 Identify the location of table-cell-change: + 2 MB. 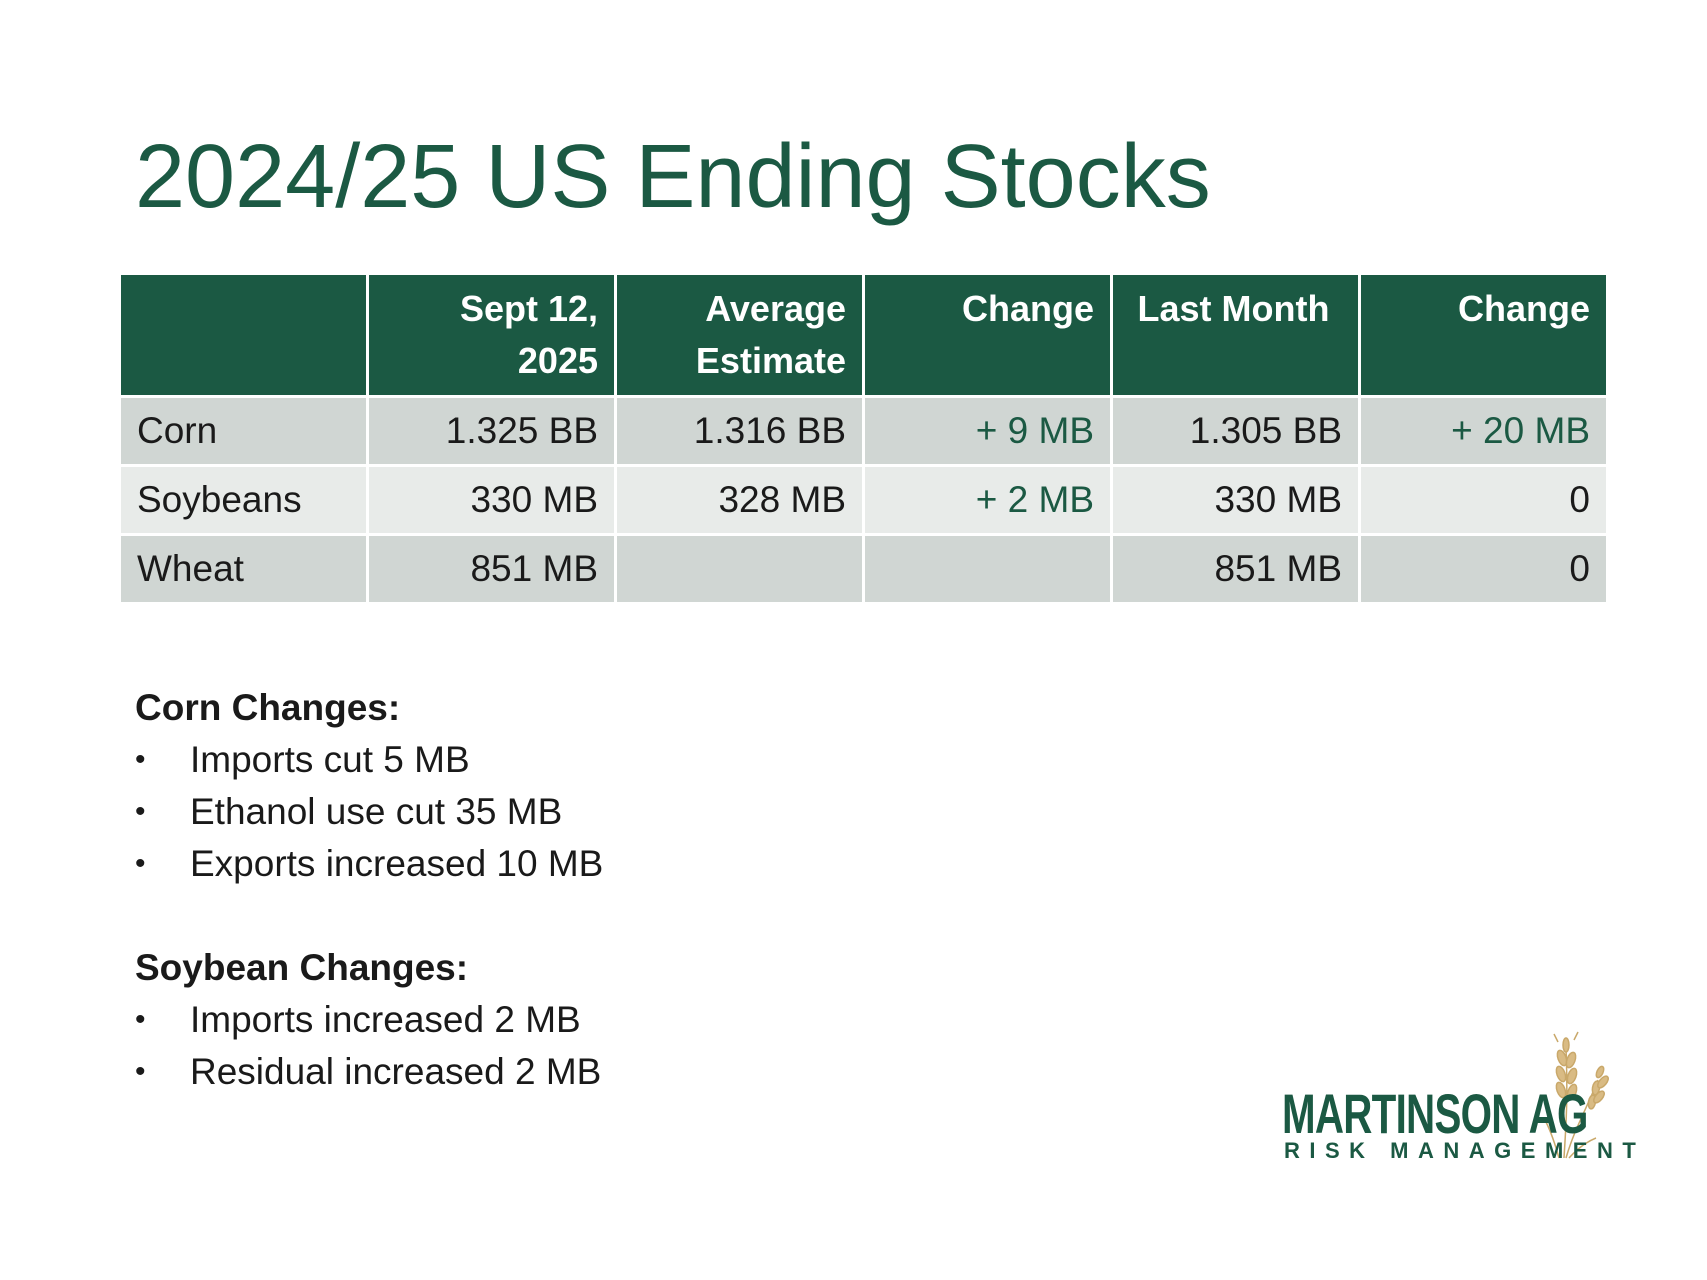
(987, 500).